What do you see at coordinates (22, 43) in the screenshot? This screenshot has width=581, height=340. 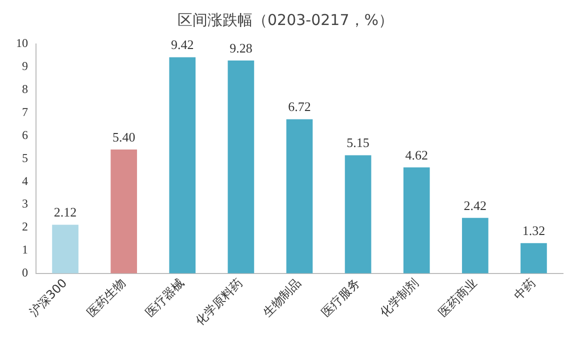 I see `y-tick-label: 10` at bounding box center [22, 43].